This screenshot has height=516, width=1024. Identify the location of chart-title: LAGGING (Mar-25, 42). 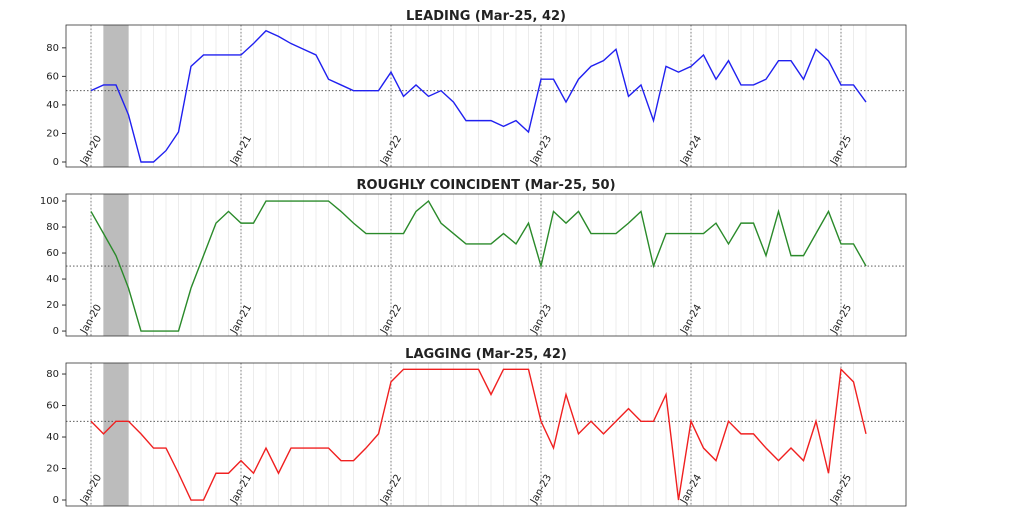
(486, 354).